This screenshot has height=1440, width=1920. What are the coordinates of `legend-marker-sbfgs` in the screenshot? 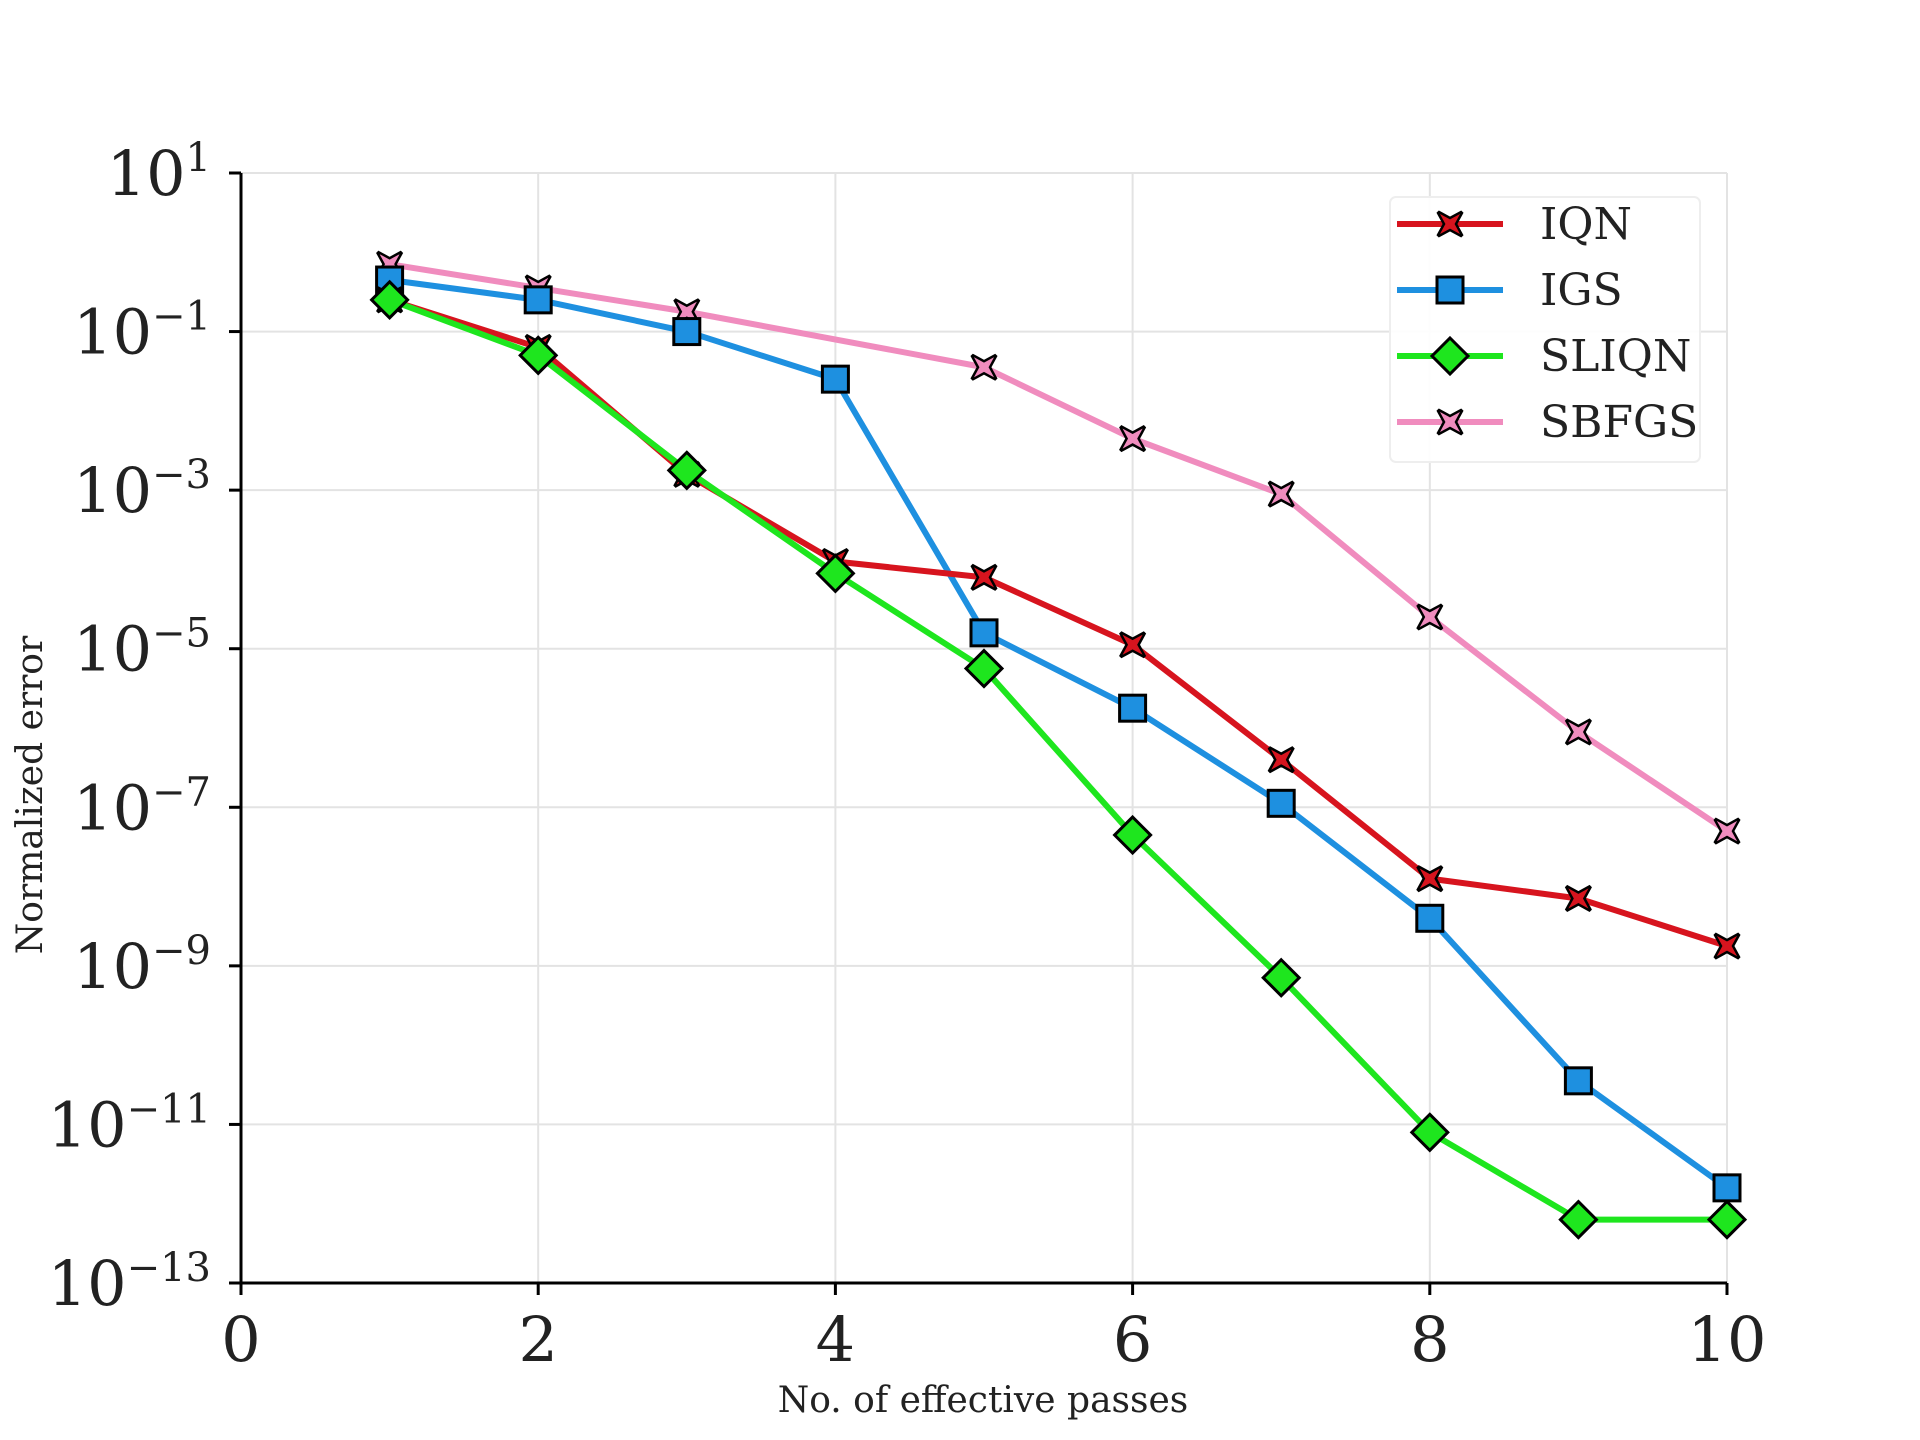 It's located at (1450, 422).